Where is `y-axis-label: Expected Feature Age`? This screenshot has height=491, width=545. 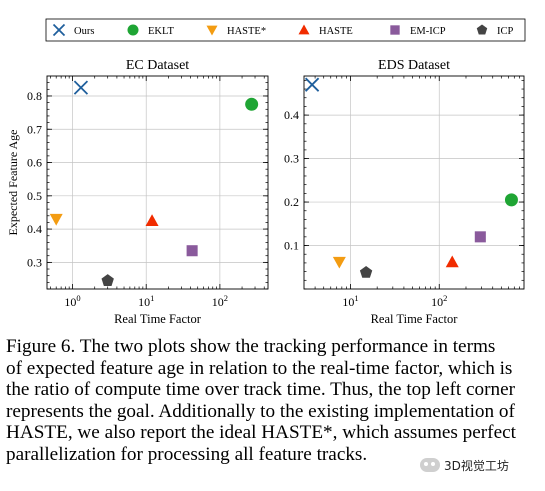
y-axis-label: Expected Feature Age is located at coordinates (13, 183).